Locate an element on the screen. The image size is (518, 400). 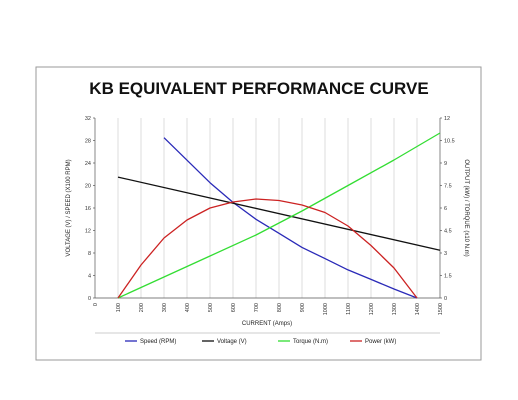
x-tick-label: 300 is located at coordinates (165, 307).